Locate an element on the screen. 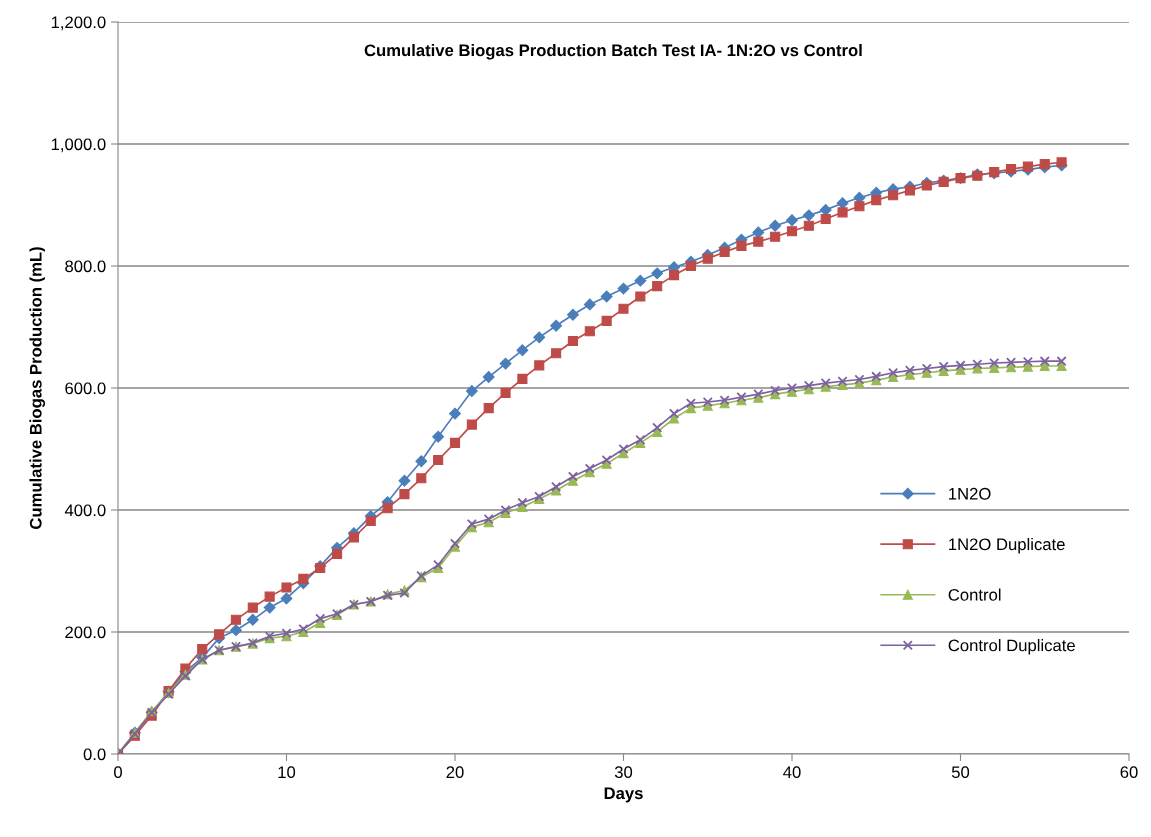 The width and height of the screenshot is (1151, 837). y-tick-label: 1,200.0 is located at coordinates (78, 23).